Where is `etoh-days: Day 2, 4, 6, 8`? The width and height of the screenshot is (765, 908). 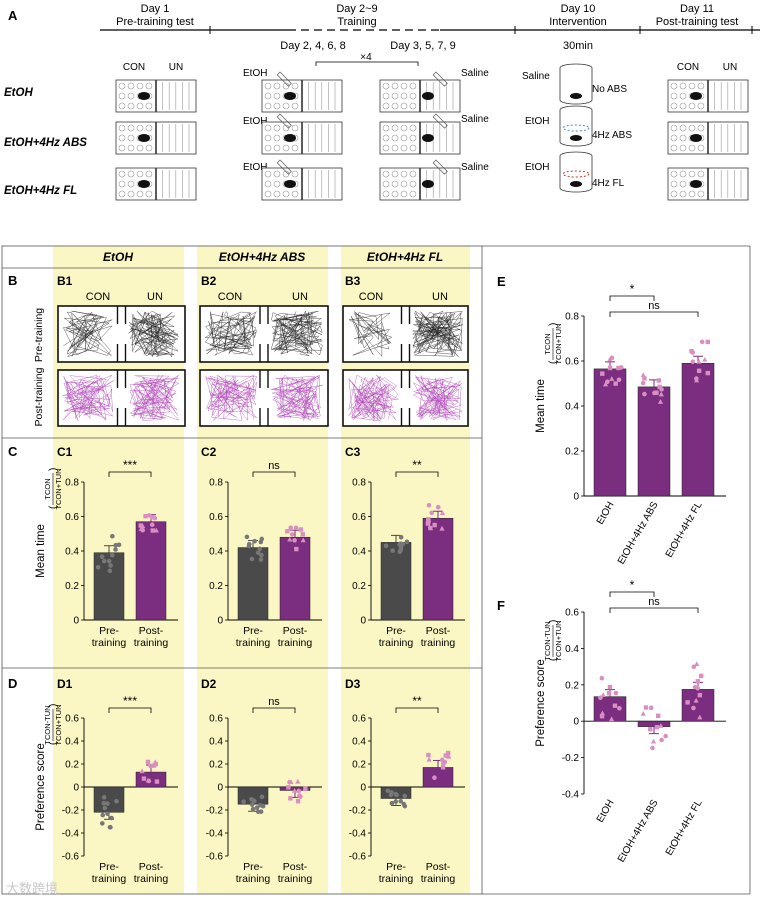
etoh-days: Day 2, 4, 6, 8 is located at coordinates (312, 46).